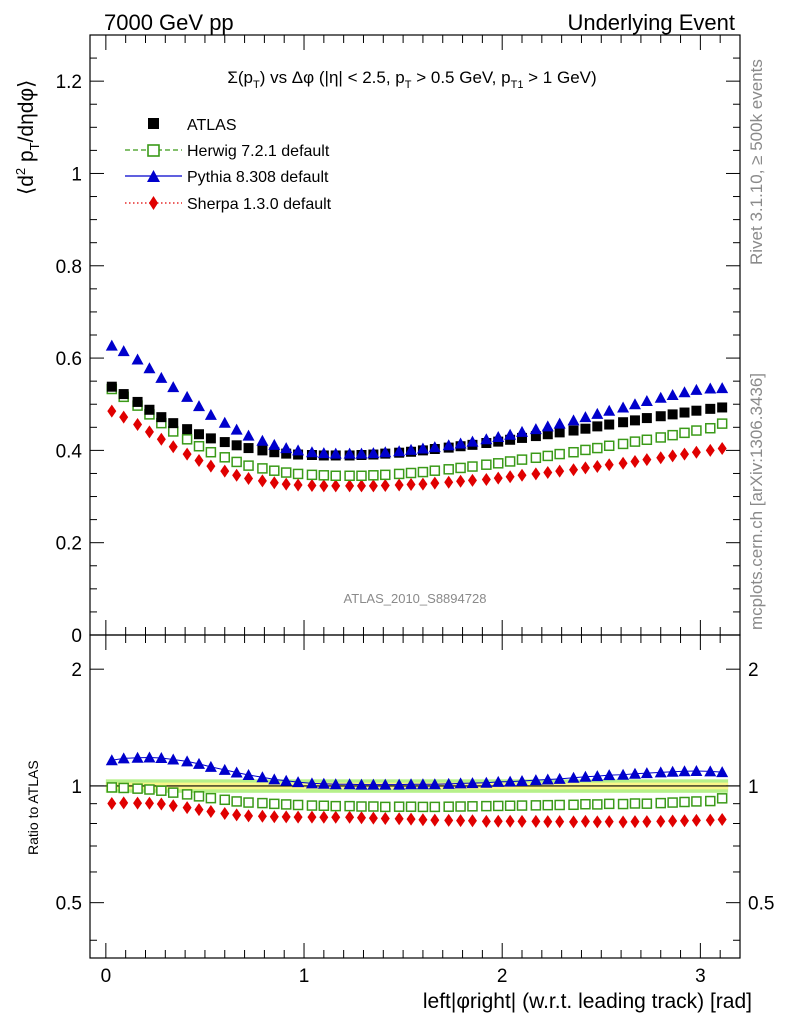 The height and width of the screenshot is (1024, 786). I want to click on legend-pythia-marker, so click(153, 176).